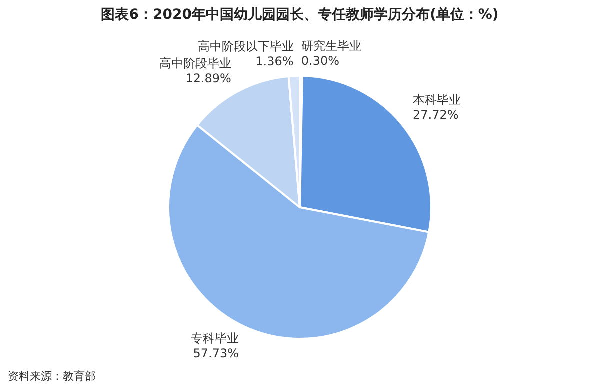 This screenshot has height=390, width=600. Describe the element at coordinates (331, 46) in the screenshot. I see `slice-label: 研究生毕业` at that location.